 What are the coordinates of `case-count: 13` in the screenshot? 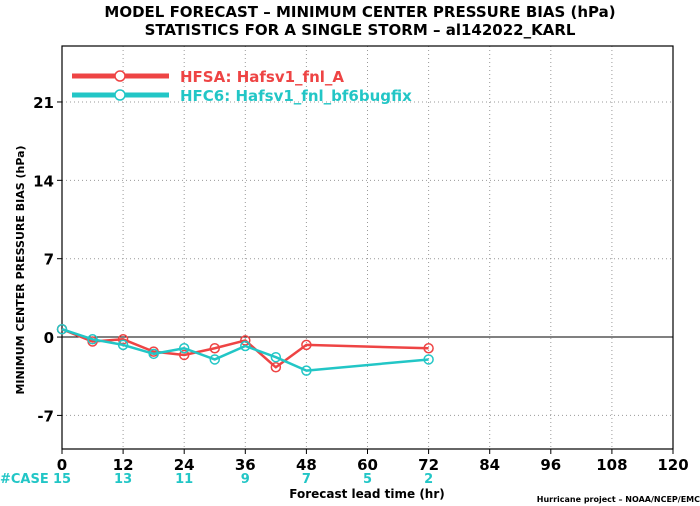 It's located at (123, 479).